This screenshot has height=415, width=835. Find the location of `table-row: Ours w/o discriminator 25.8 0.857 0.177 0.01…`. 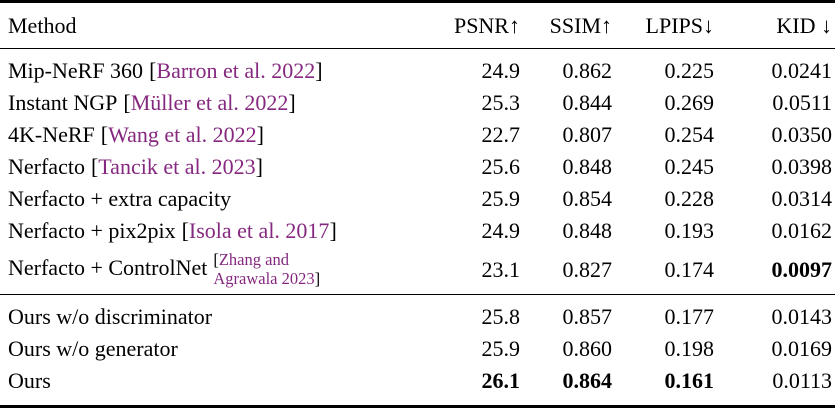

table-row: Ours w/o discriminator 25.8 0.857 0.177 0.01… is located at coordinates (417, 314).